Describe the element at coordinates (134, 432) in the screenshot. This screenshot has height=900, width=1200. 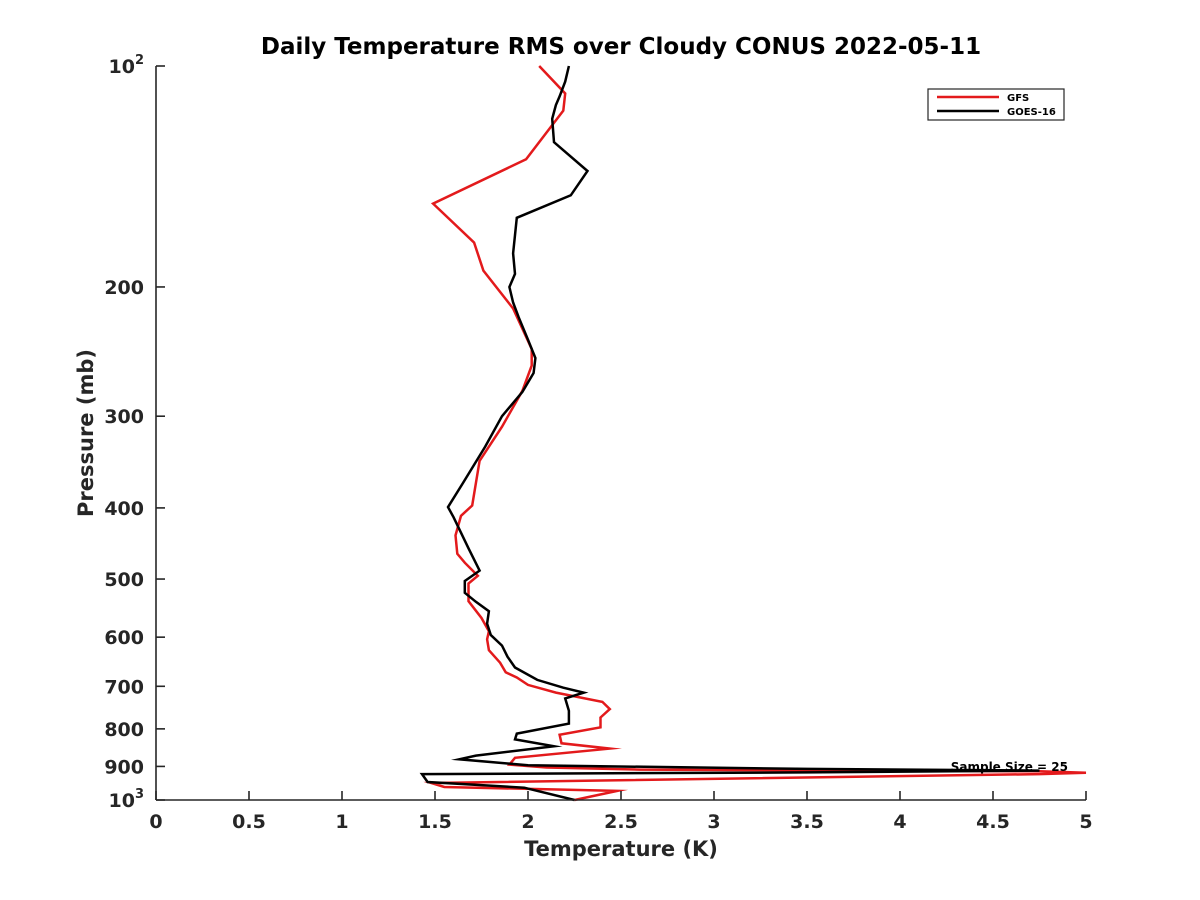
I see `y-axis-ticks: 10² 200 300 400 500 600 700 800 900 10³` at that location.